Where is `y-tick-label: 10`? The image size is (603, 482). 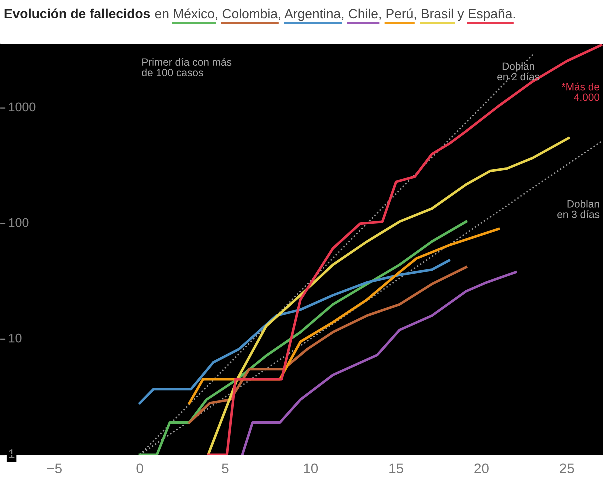 y-tick-label: 10 is located at coordinates (15, 338).